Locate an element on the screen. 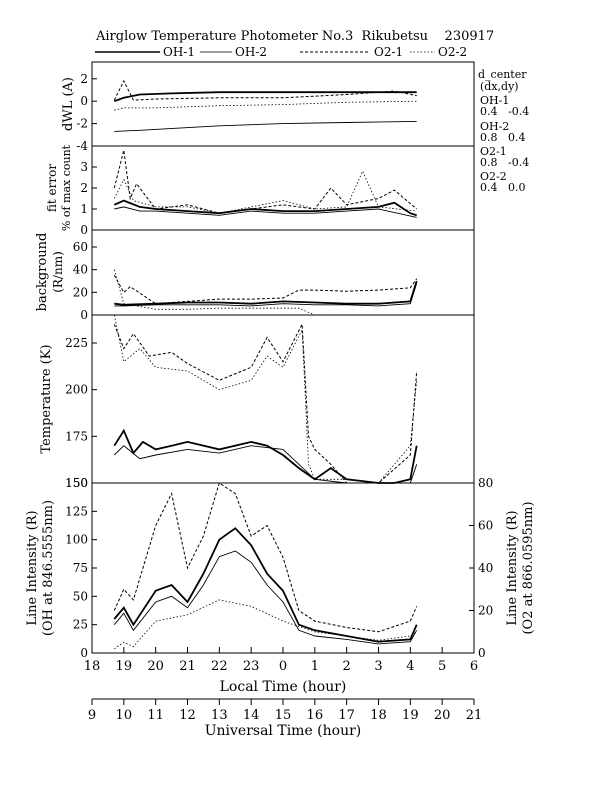  note-oh1: OH-1 is located at coordinates (494, 100).